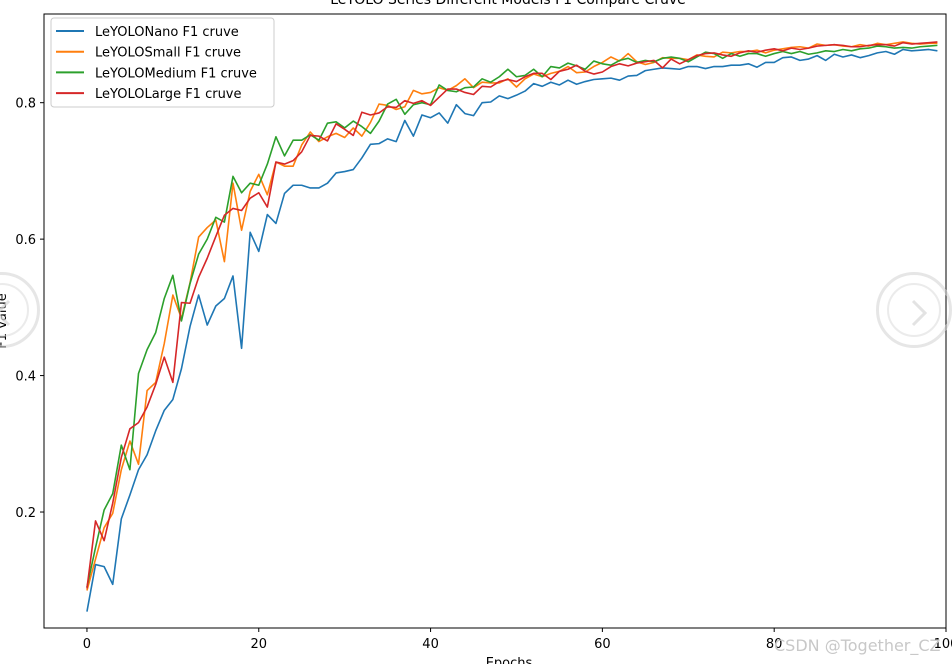 Image resolution: width=952 pixels, height=668 pixels. I want to click on y-tick-label: 0.2, so click(25, 513).